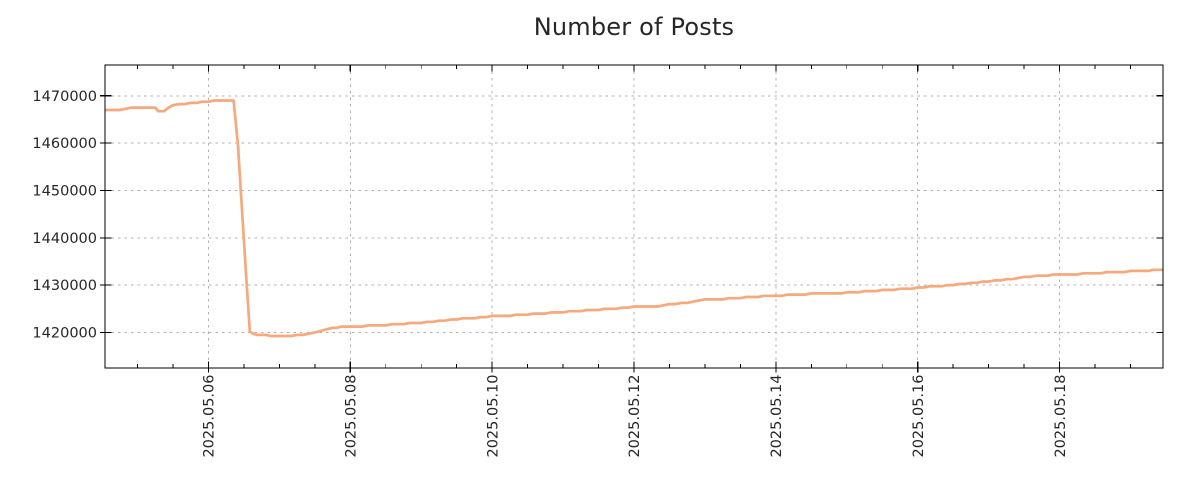 This screenshot has width=1200, height=500. Describe the element at coordinates (777, 416) in the screenshot. I see `x-tick-label: 2025.05.14` at that location.